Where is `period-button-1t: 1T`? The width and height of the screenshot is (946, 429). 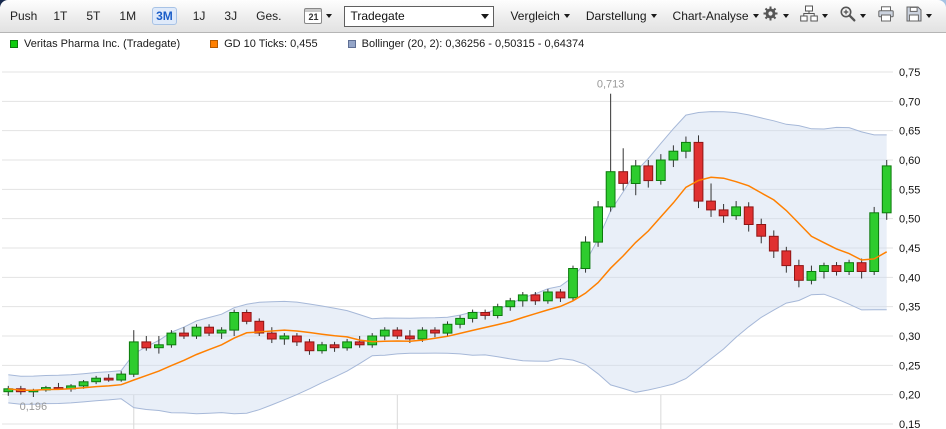 period-button-1t: 1T is located at coordinates (60, 16).